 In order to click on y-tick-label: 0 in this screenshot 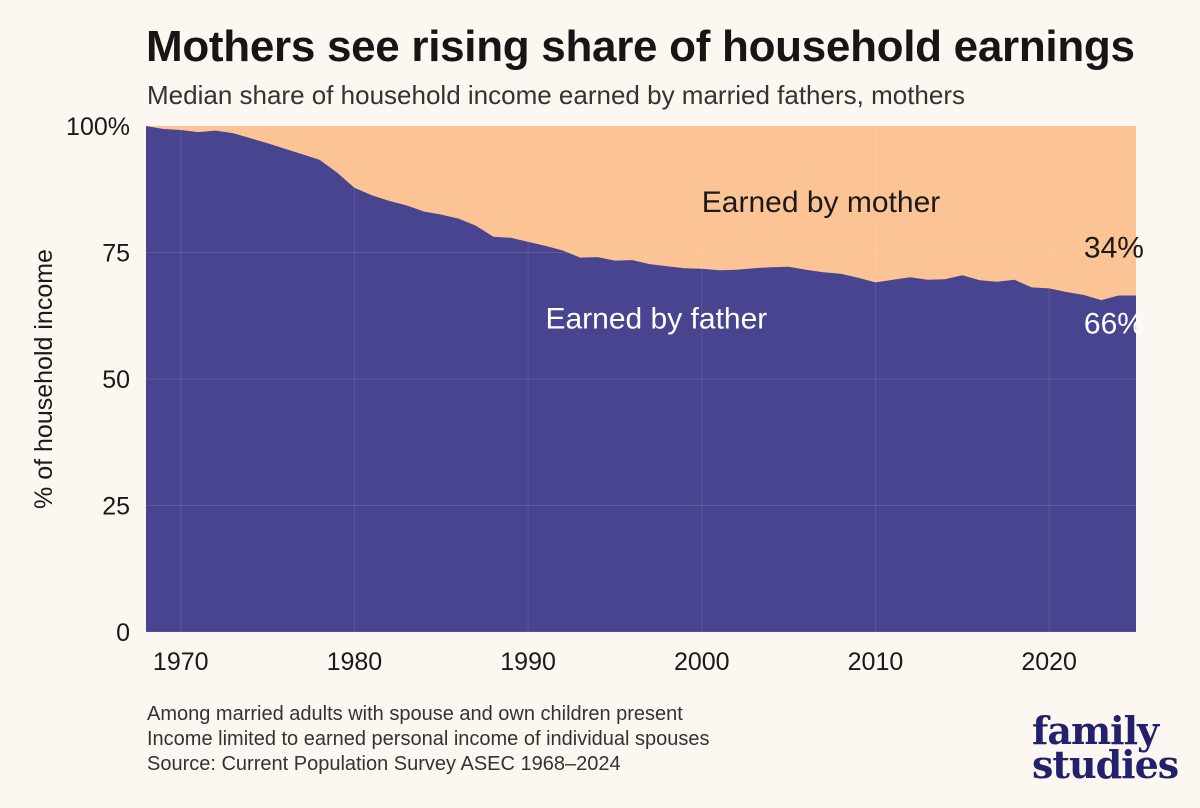, I will do `click(123, 633)`.